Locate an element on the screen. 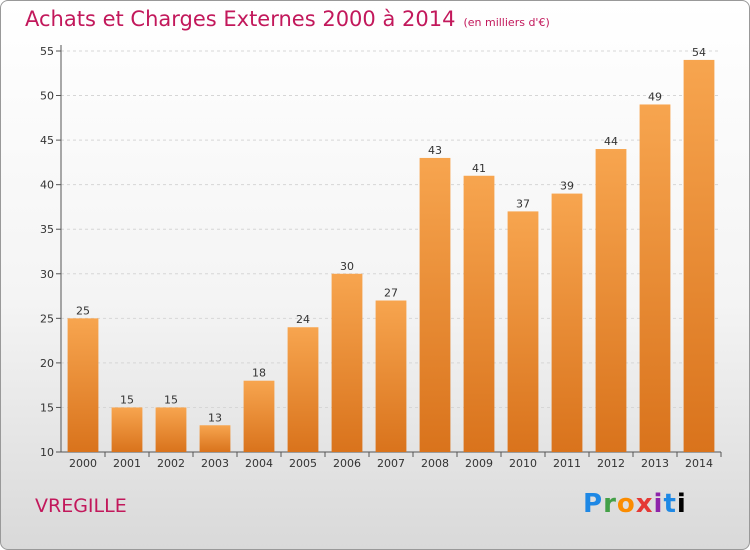 The width and height of the screenshot is (750, 550). x-tick-label: 2000 is located at coordinates (83, 463).